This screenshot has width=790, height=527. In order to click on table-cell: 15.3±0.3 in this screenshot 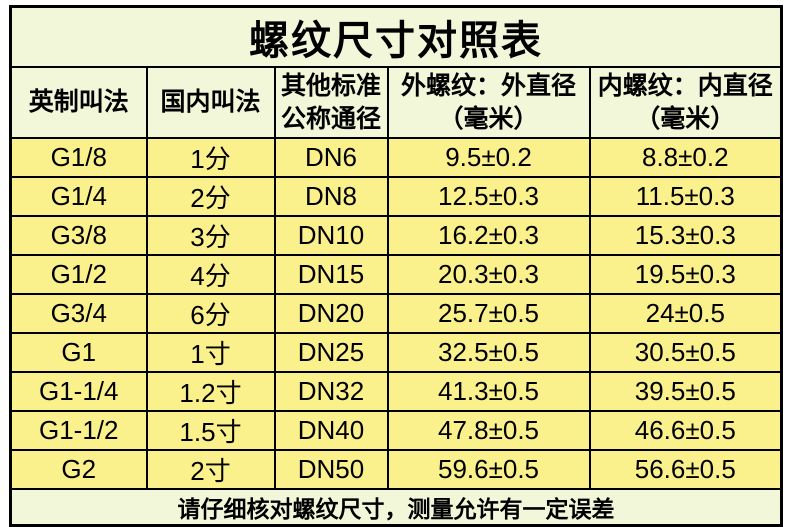, I will do `click(685, 235)`.